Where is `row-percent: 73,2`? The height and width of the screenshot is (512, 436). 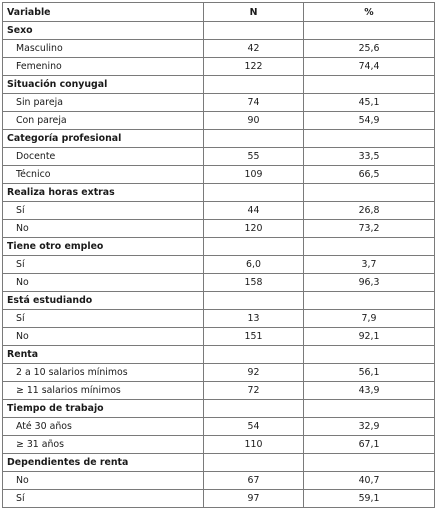 row-percent: 73,2 is located at coordinates (369, 228).